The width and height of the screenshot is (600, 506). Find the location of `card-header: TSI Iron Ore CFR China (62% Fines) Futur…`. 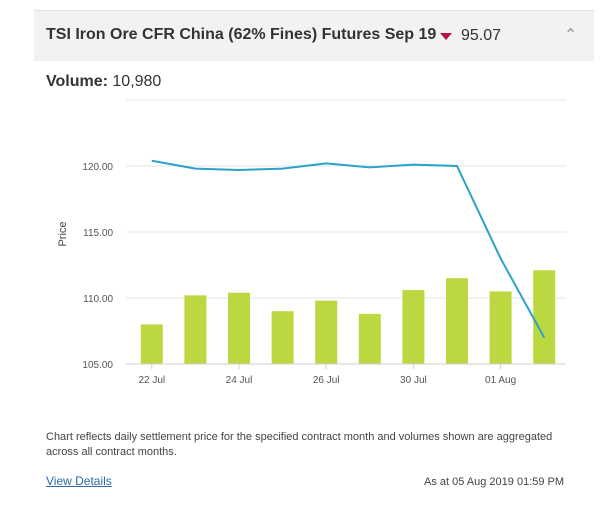

card-header: TSI Iron Ore CFR China (62% Fines) Futur… is located at coordinates (314, 35).